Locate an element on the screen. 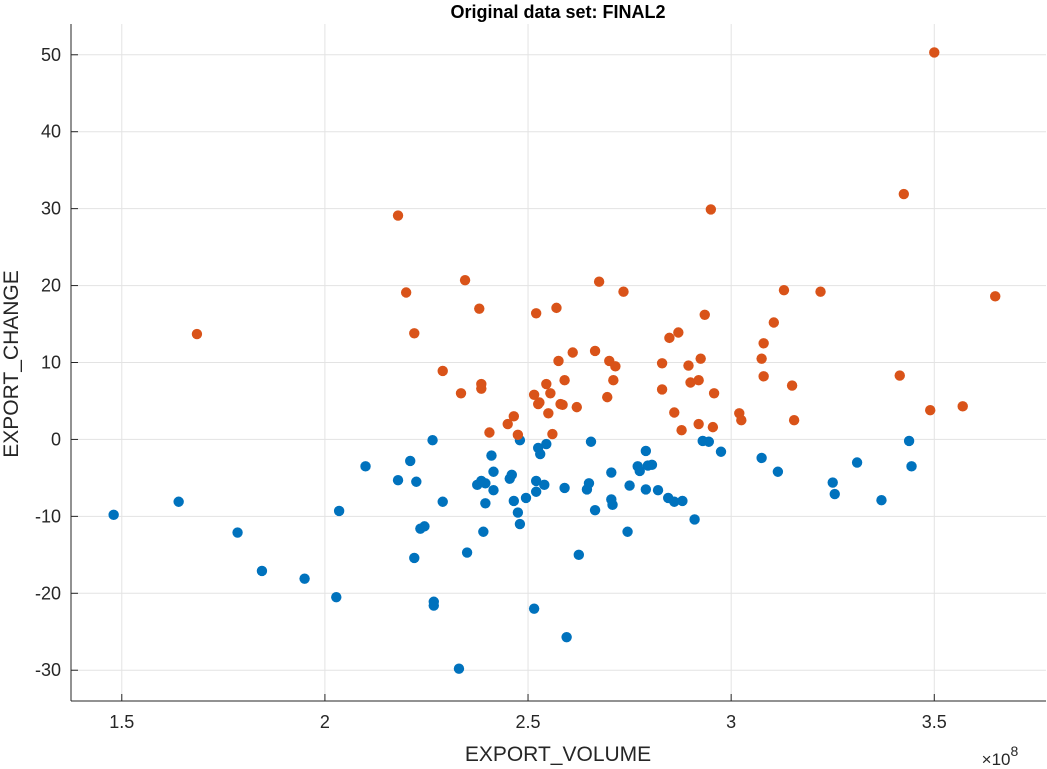 The image size is (1047, 769). x-tick-label: 2.5 is located at coordinates (528, 722).